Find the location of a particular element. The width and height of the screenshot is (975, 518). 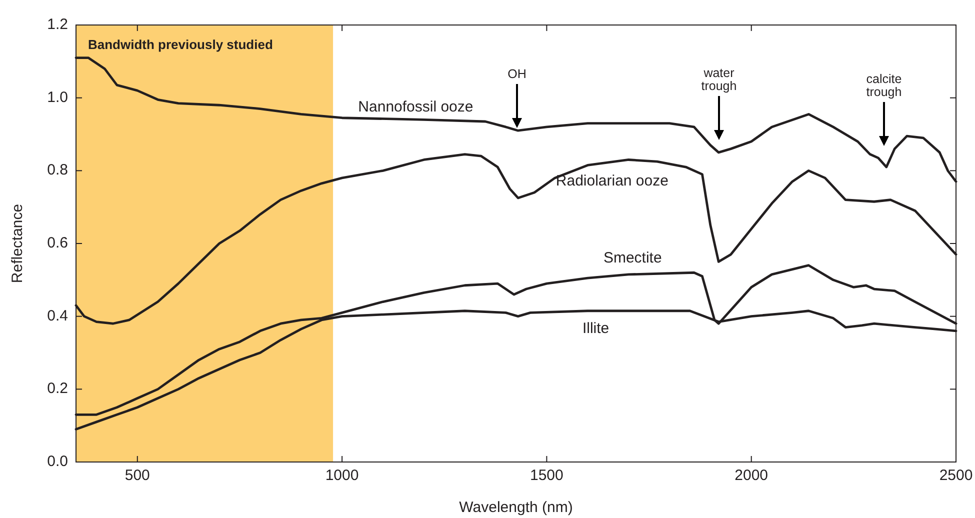

y-tick-label: 0.4 is located at coordinates (57, 315).